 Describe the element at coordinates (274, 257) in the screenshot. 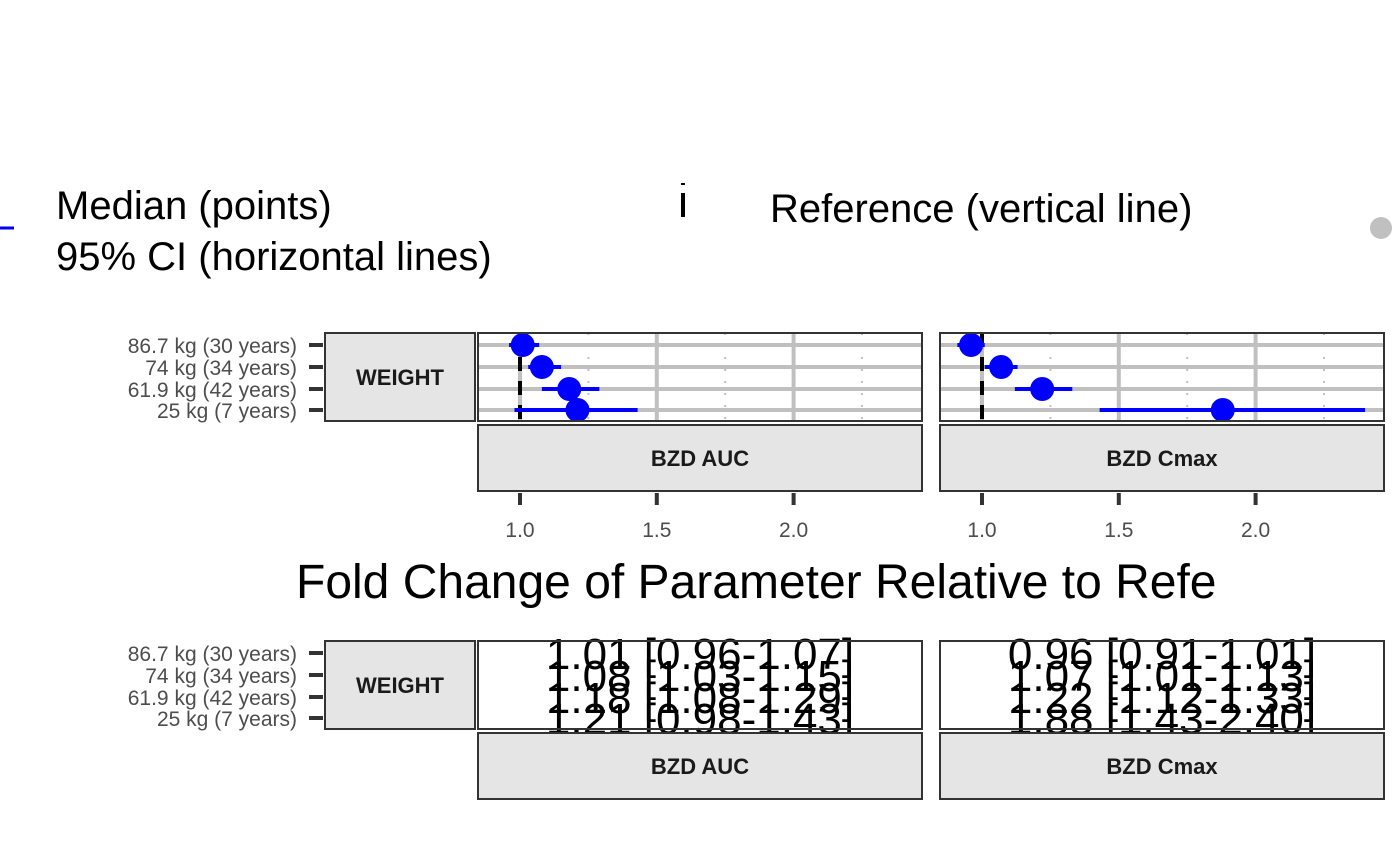

I see `legend-ci-label: 95% CI (horizontal lines)` at that location.